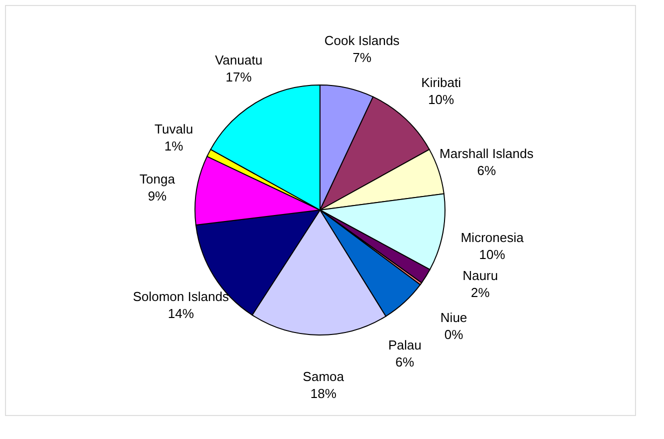 The width and height of the screenshot is (664, 439). What do you see at coordinates (174, 146) in the screenshot?
I see `data-label: 1%` at bounding box center [174, 146].